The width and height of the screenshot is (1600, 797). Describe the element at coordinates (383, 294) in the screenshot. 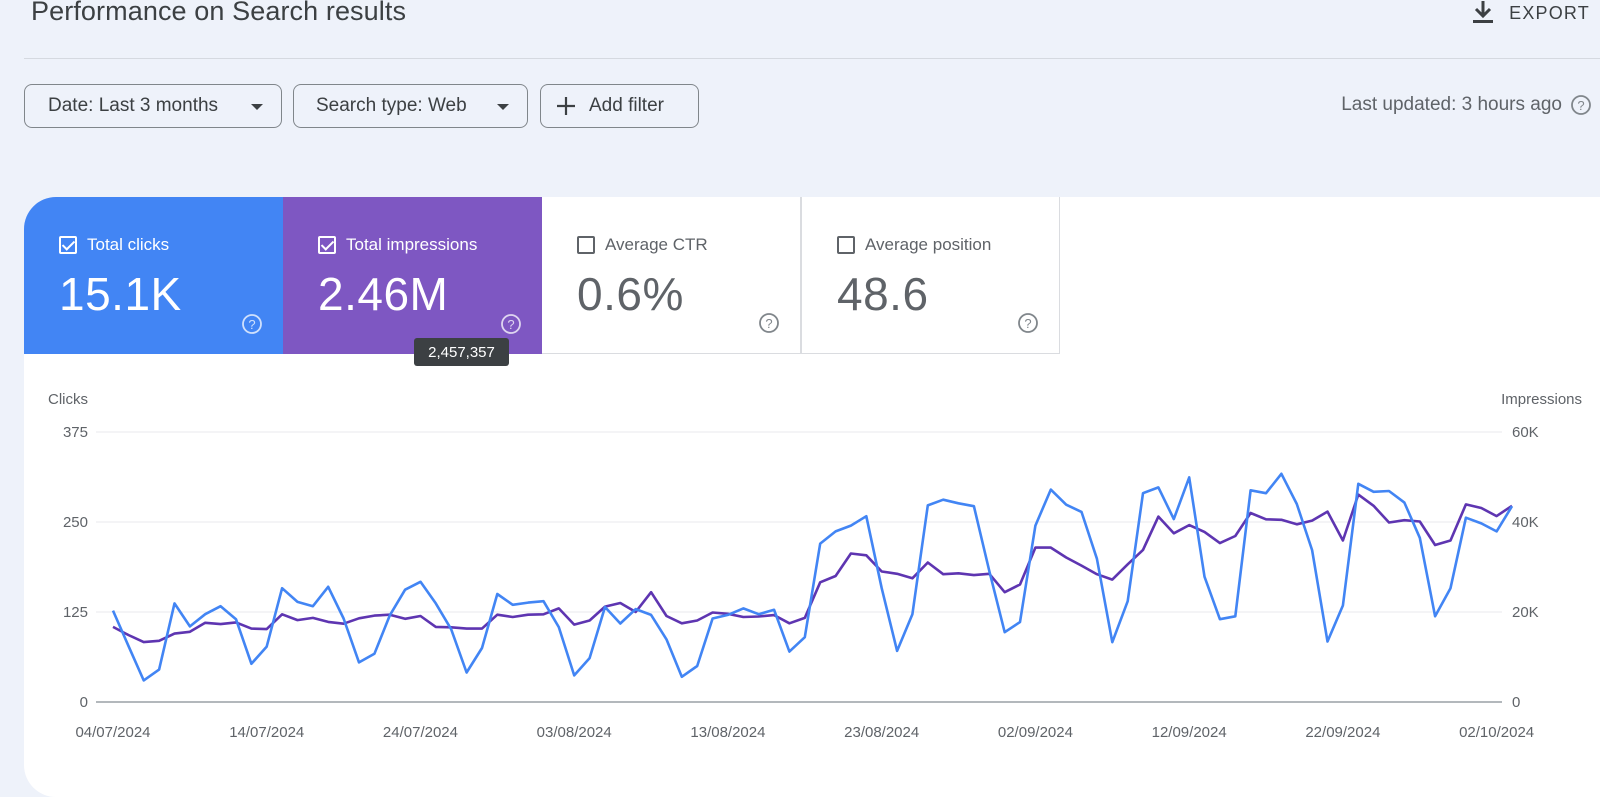

I see `metric-value: 2.46M` at that location.